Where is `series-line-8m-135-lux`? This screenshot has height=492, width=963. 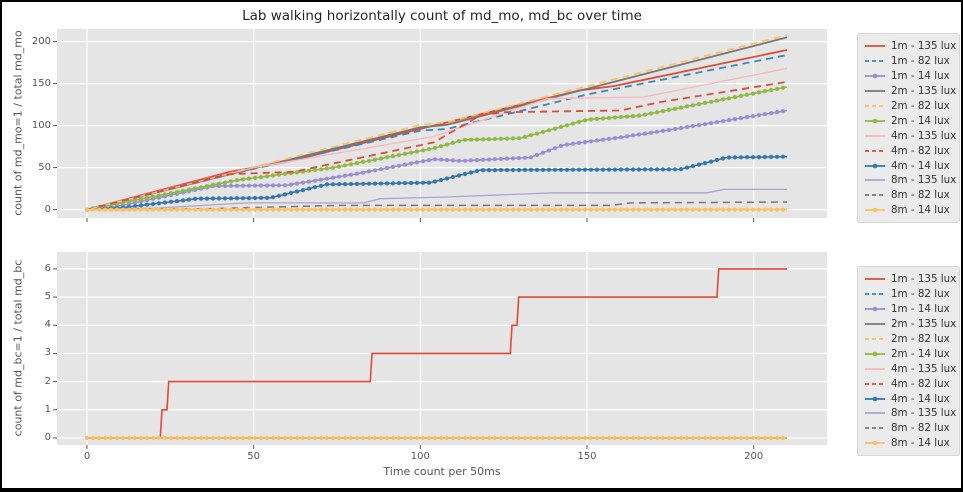
series-line-8m-135-lux is located at coordinates (436, 199).